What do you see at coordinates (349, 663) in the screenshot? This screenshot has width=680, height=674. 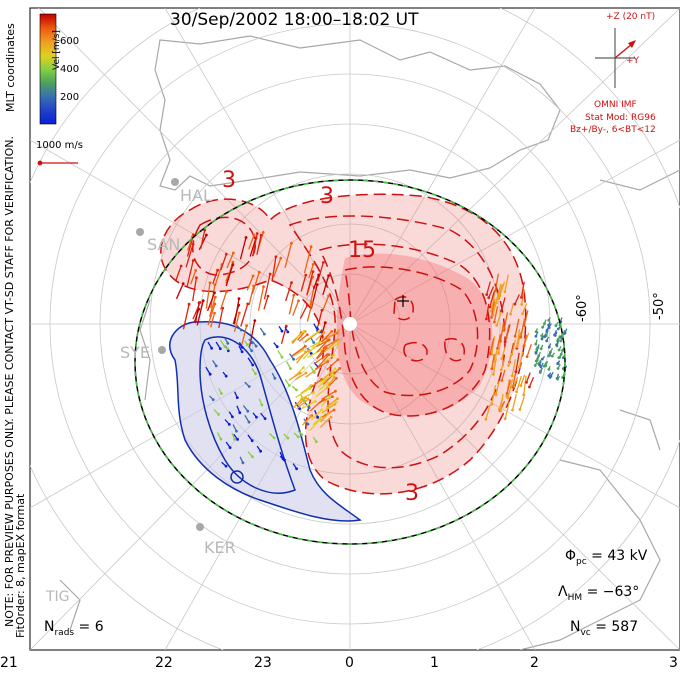 I see `mlt-label-0: 0` at bounding box center [349, 663].